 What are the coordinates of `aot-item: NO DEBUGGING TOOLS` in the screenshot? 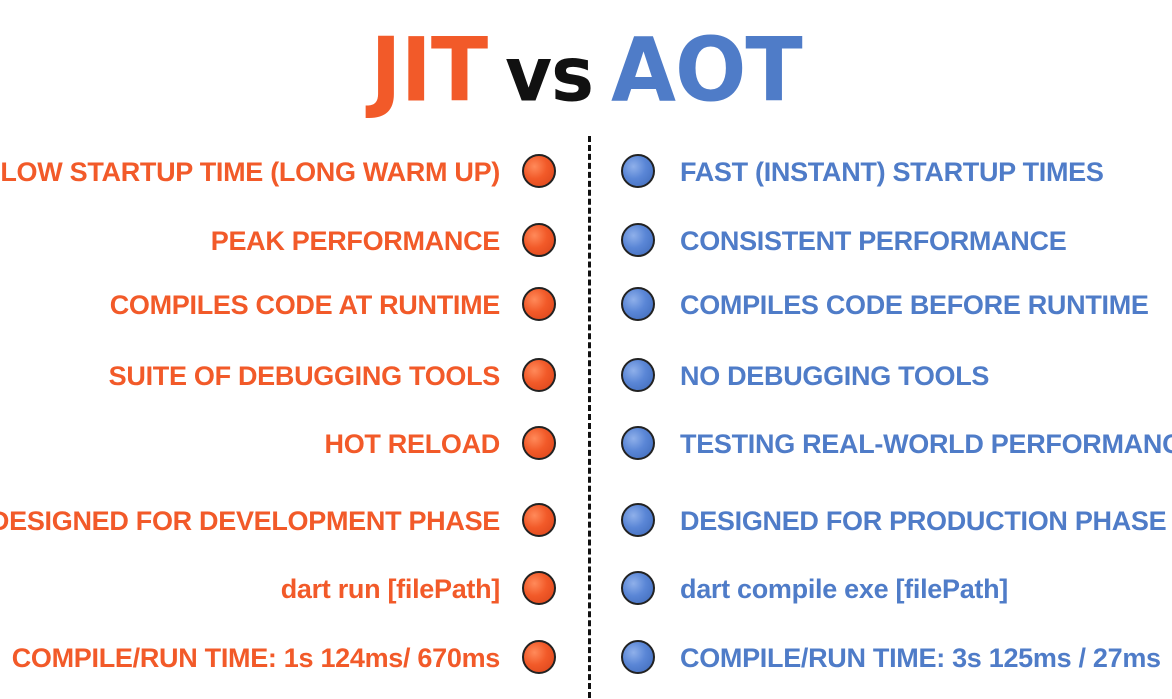 It's located at (835, 376).